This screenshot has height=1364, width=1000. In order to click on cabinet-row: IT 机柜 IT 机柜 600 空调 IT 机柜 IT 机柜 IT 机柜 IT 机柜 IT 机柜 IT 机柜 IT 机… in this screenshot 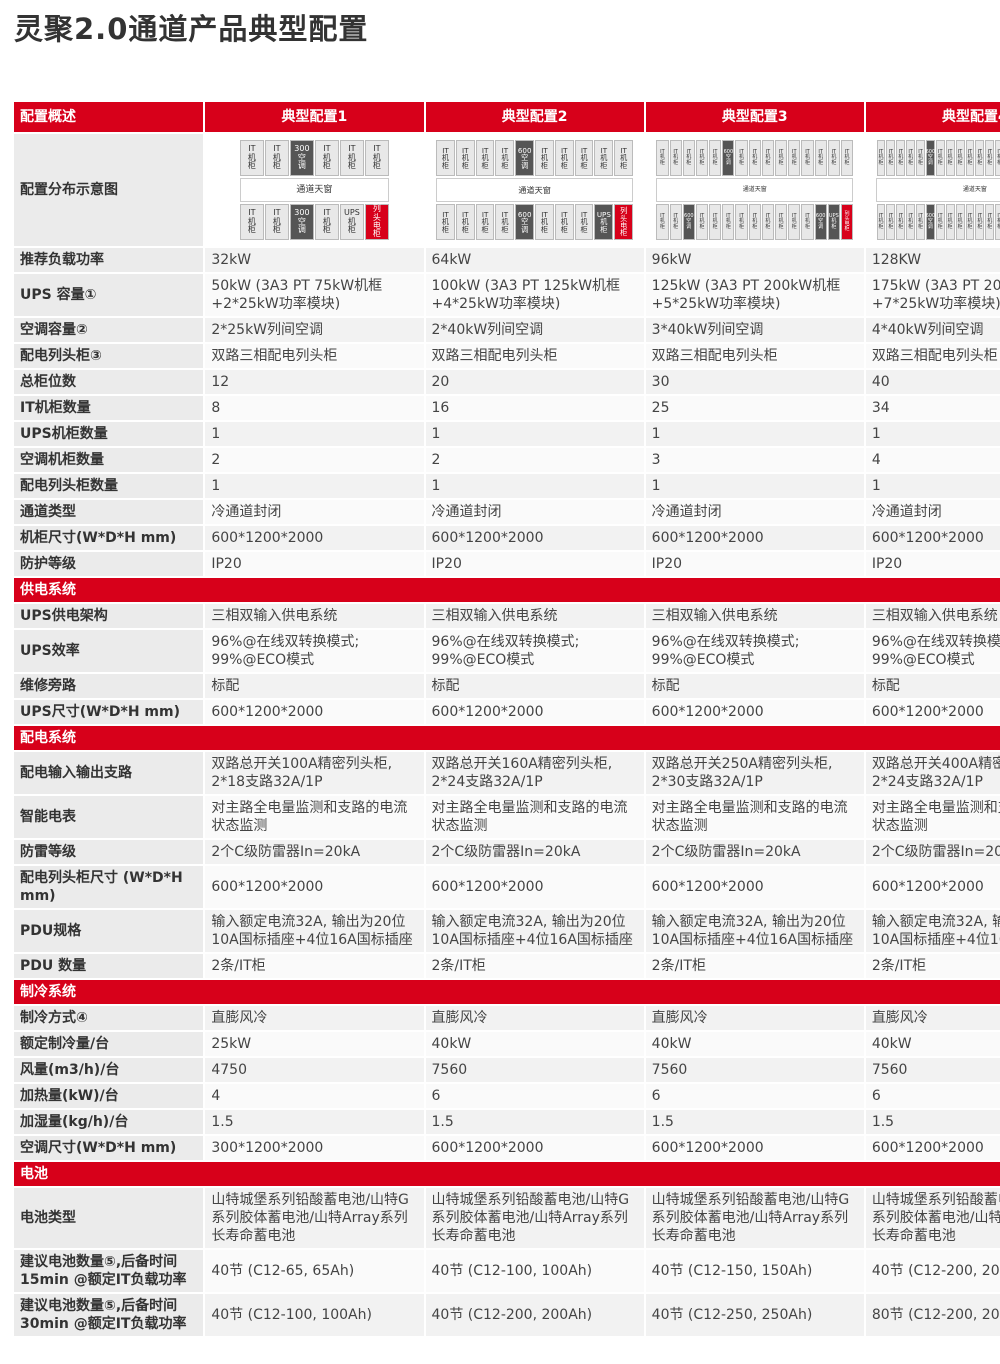, I will do `click(755, 222)`.